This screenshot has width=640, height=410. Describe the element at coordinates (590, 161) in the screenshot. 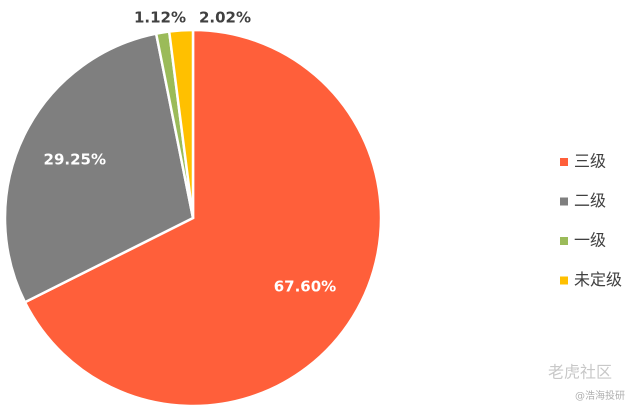

I see `legend-label: 三级` at that location.